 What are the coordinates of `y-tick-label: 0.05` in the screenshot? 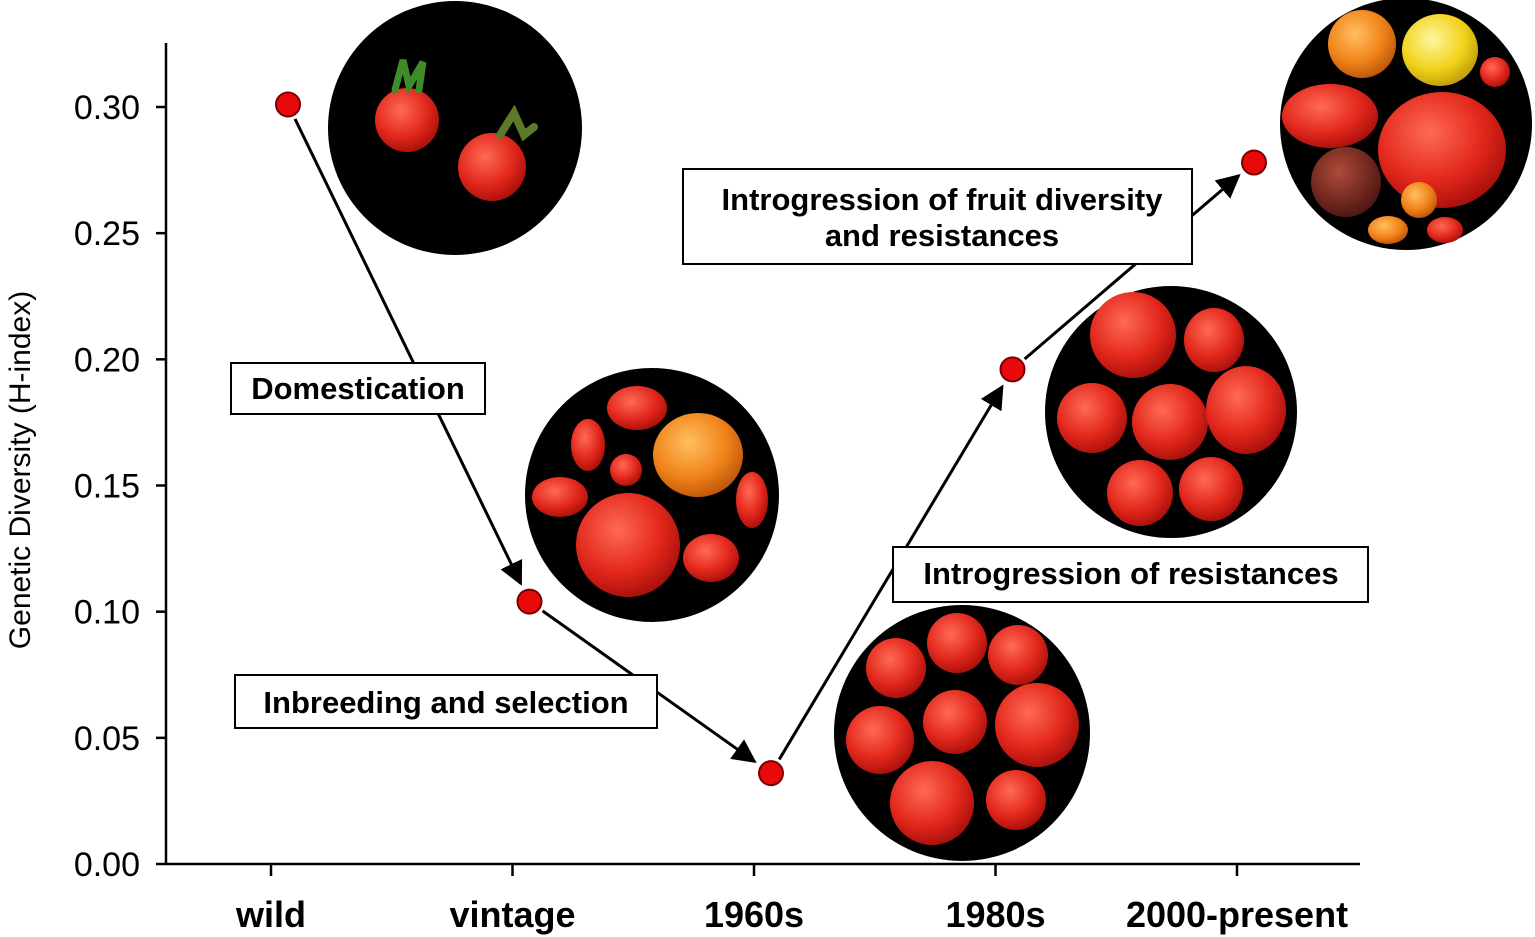 It's located at (107, 739).